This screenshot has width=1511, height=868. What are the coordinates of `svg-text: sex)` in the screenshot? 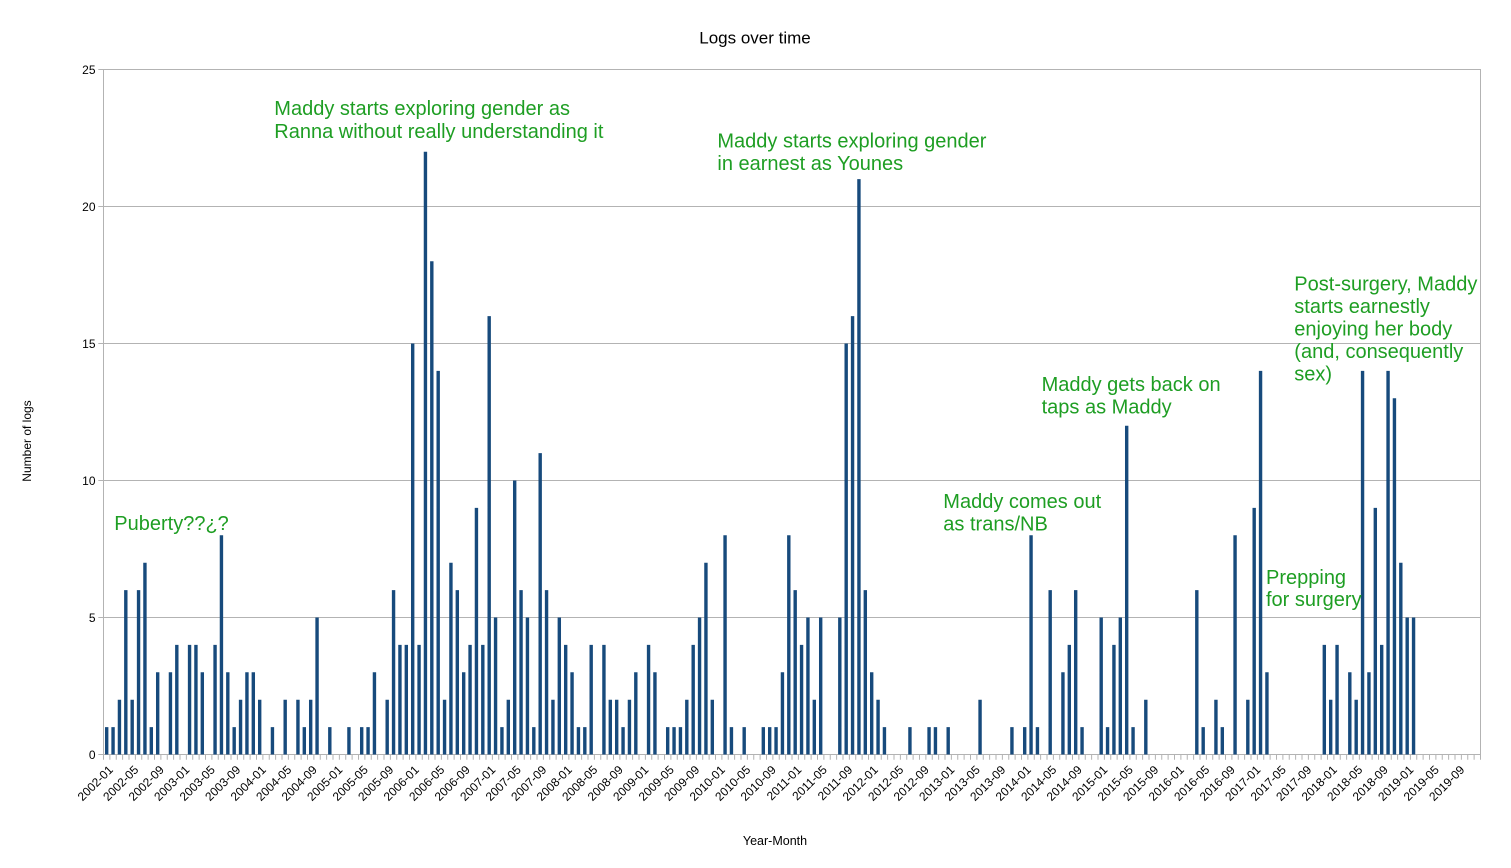 It's located at (1313, 374).